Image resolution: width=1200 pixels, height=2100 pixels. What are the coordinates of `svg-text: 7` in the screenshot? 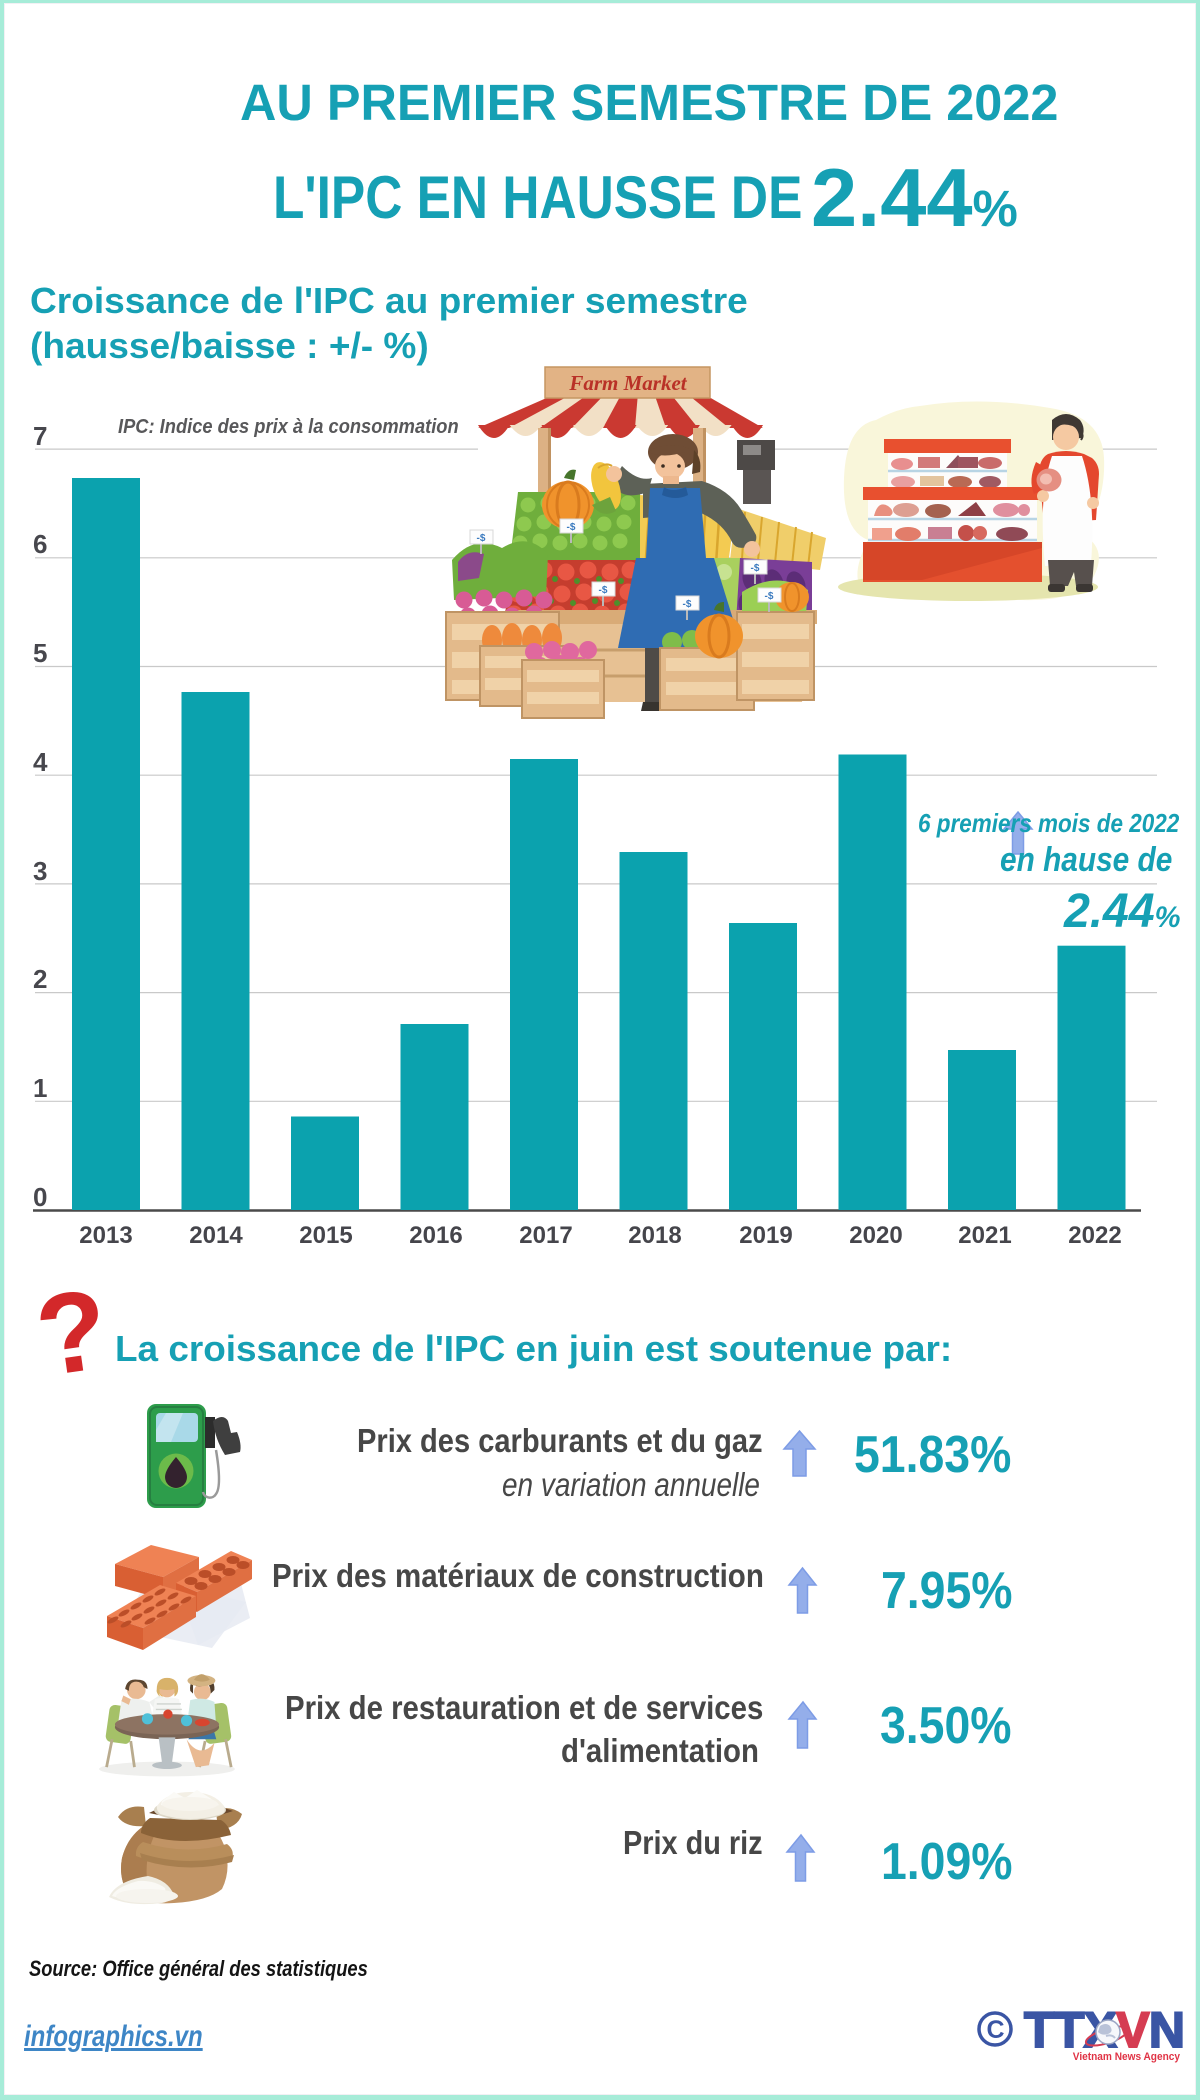 It's located at (40, 436).